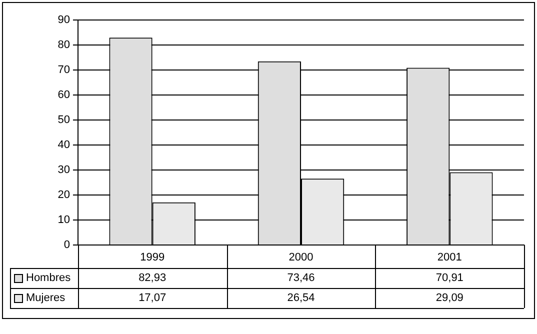 The image size is (537, 334). I want to click on x-tick-label: 2000, so click(301, 258).